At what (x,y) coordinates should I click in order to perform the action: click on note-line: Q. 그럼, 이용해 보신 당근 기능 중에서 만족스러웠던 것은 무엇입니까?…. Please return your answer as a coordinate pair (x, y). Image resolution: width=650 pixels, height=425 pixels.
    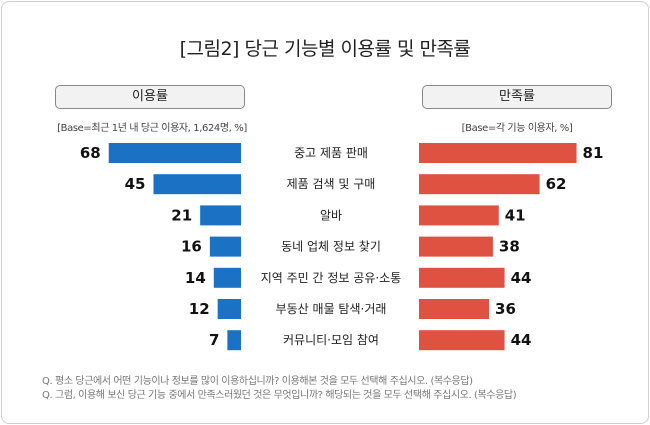
    Looking at the image, I should click on (279, 395).